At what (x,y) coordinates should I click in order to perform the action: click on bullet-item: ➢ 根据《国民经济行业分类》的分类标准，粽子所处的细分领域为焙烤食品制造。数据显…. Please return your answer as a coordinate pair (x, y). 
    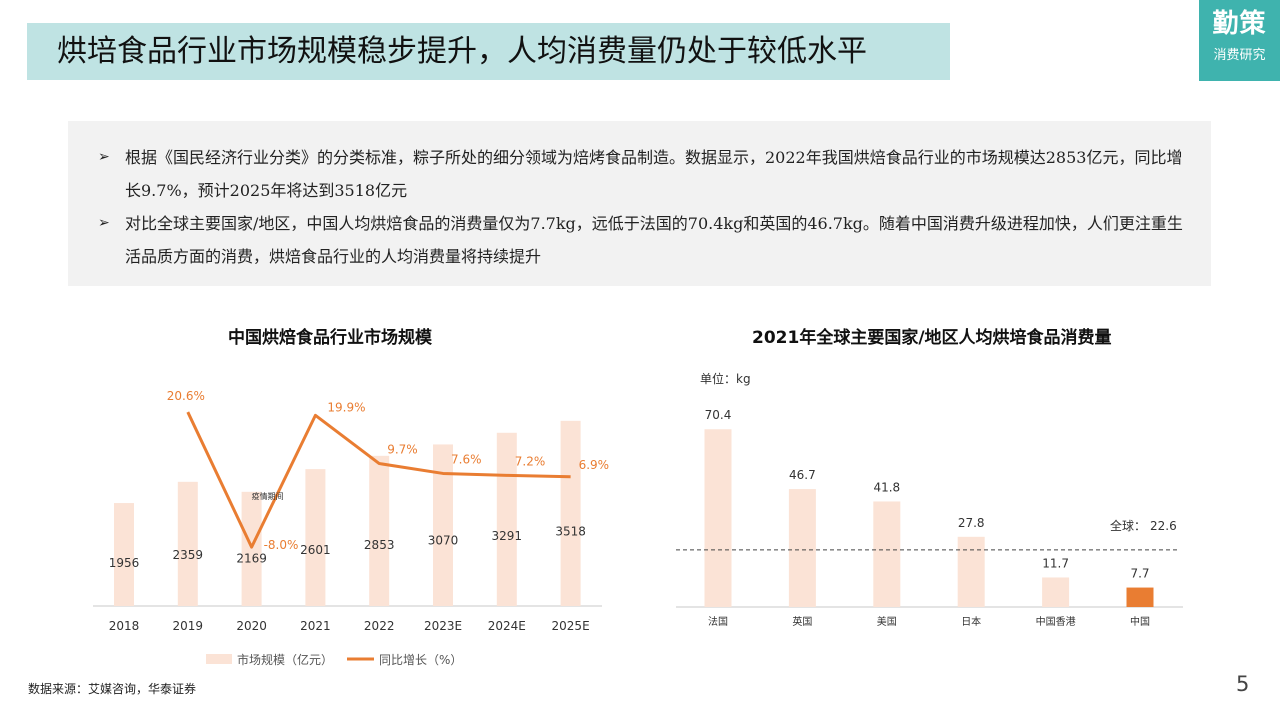
    Looking at the image, I should click on (643, 174).